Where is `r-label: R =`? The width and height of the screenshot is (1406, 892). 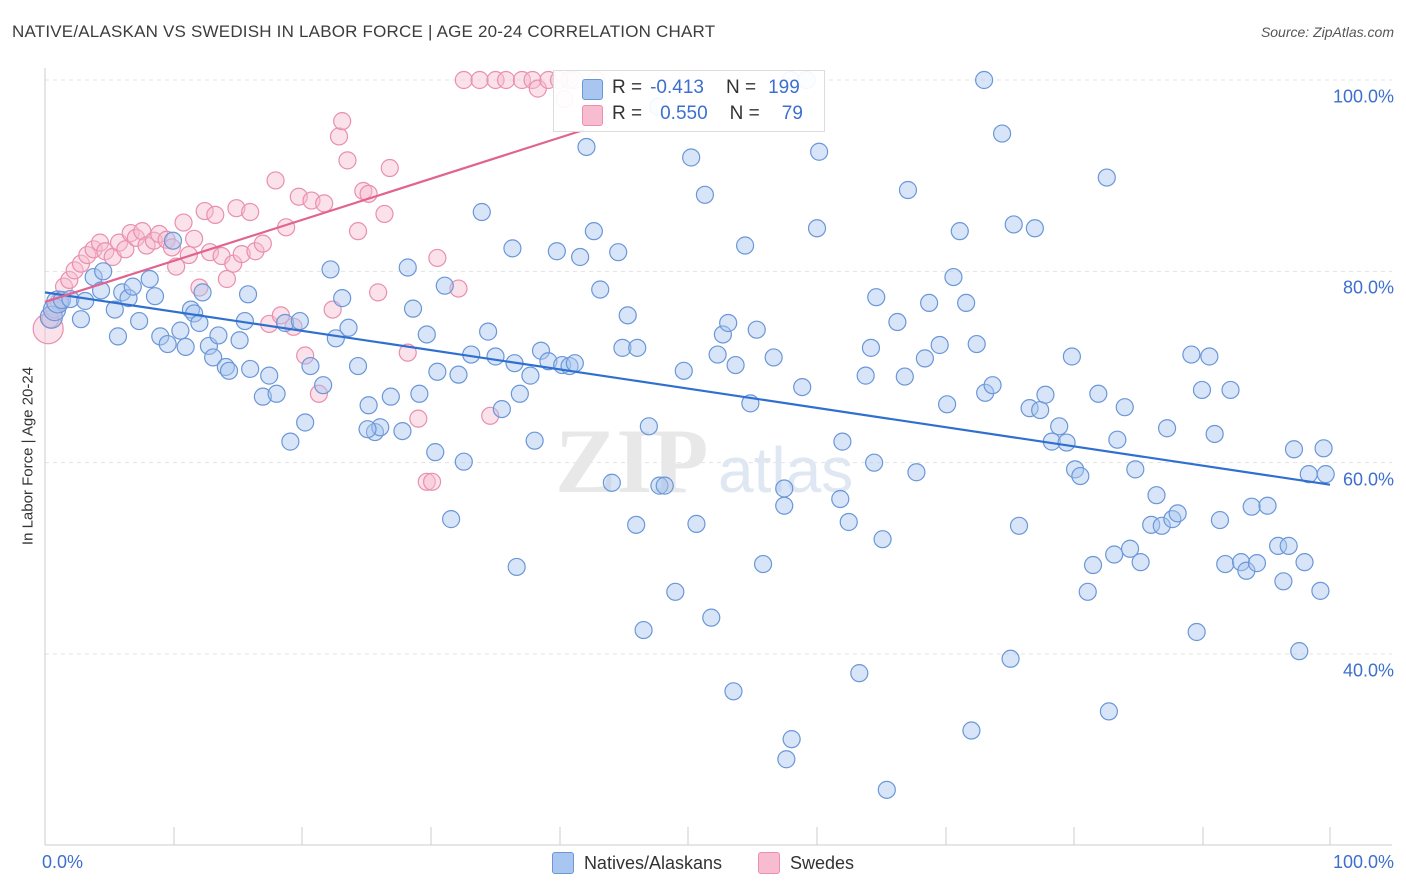 r-label: R = is located at coordinates (627, 87).